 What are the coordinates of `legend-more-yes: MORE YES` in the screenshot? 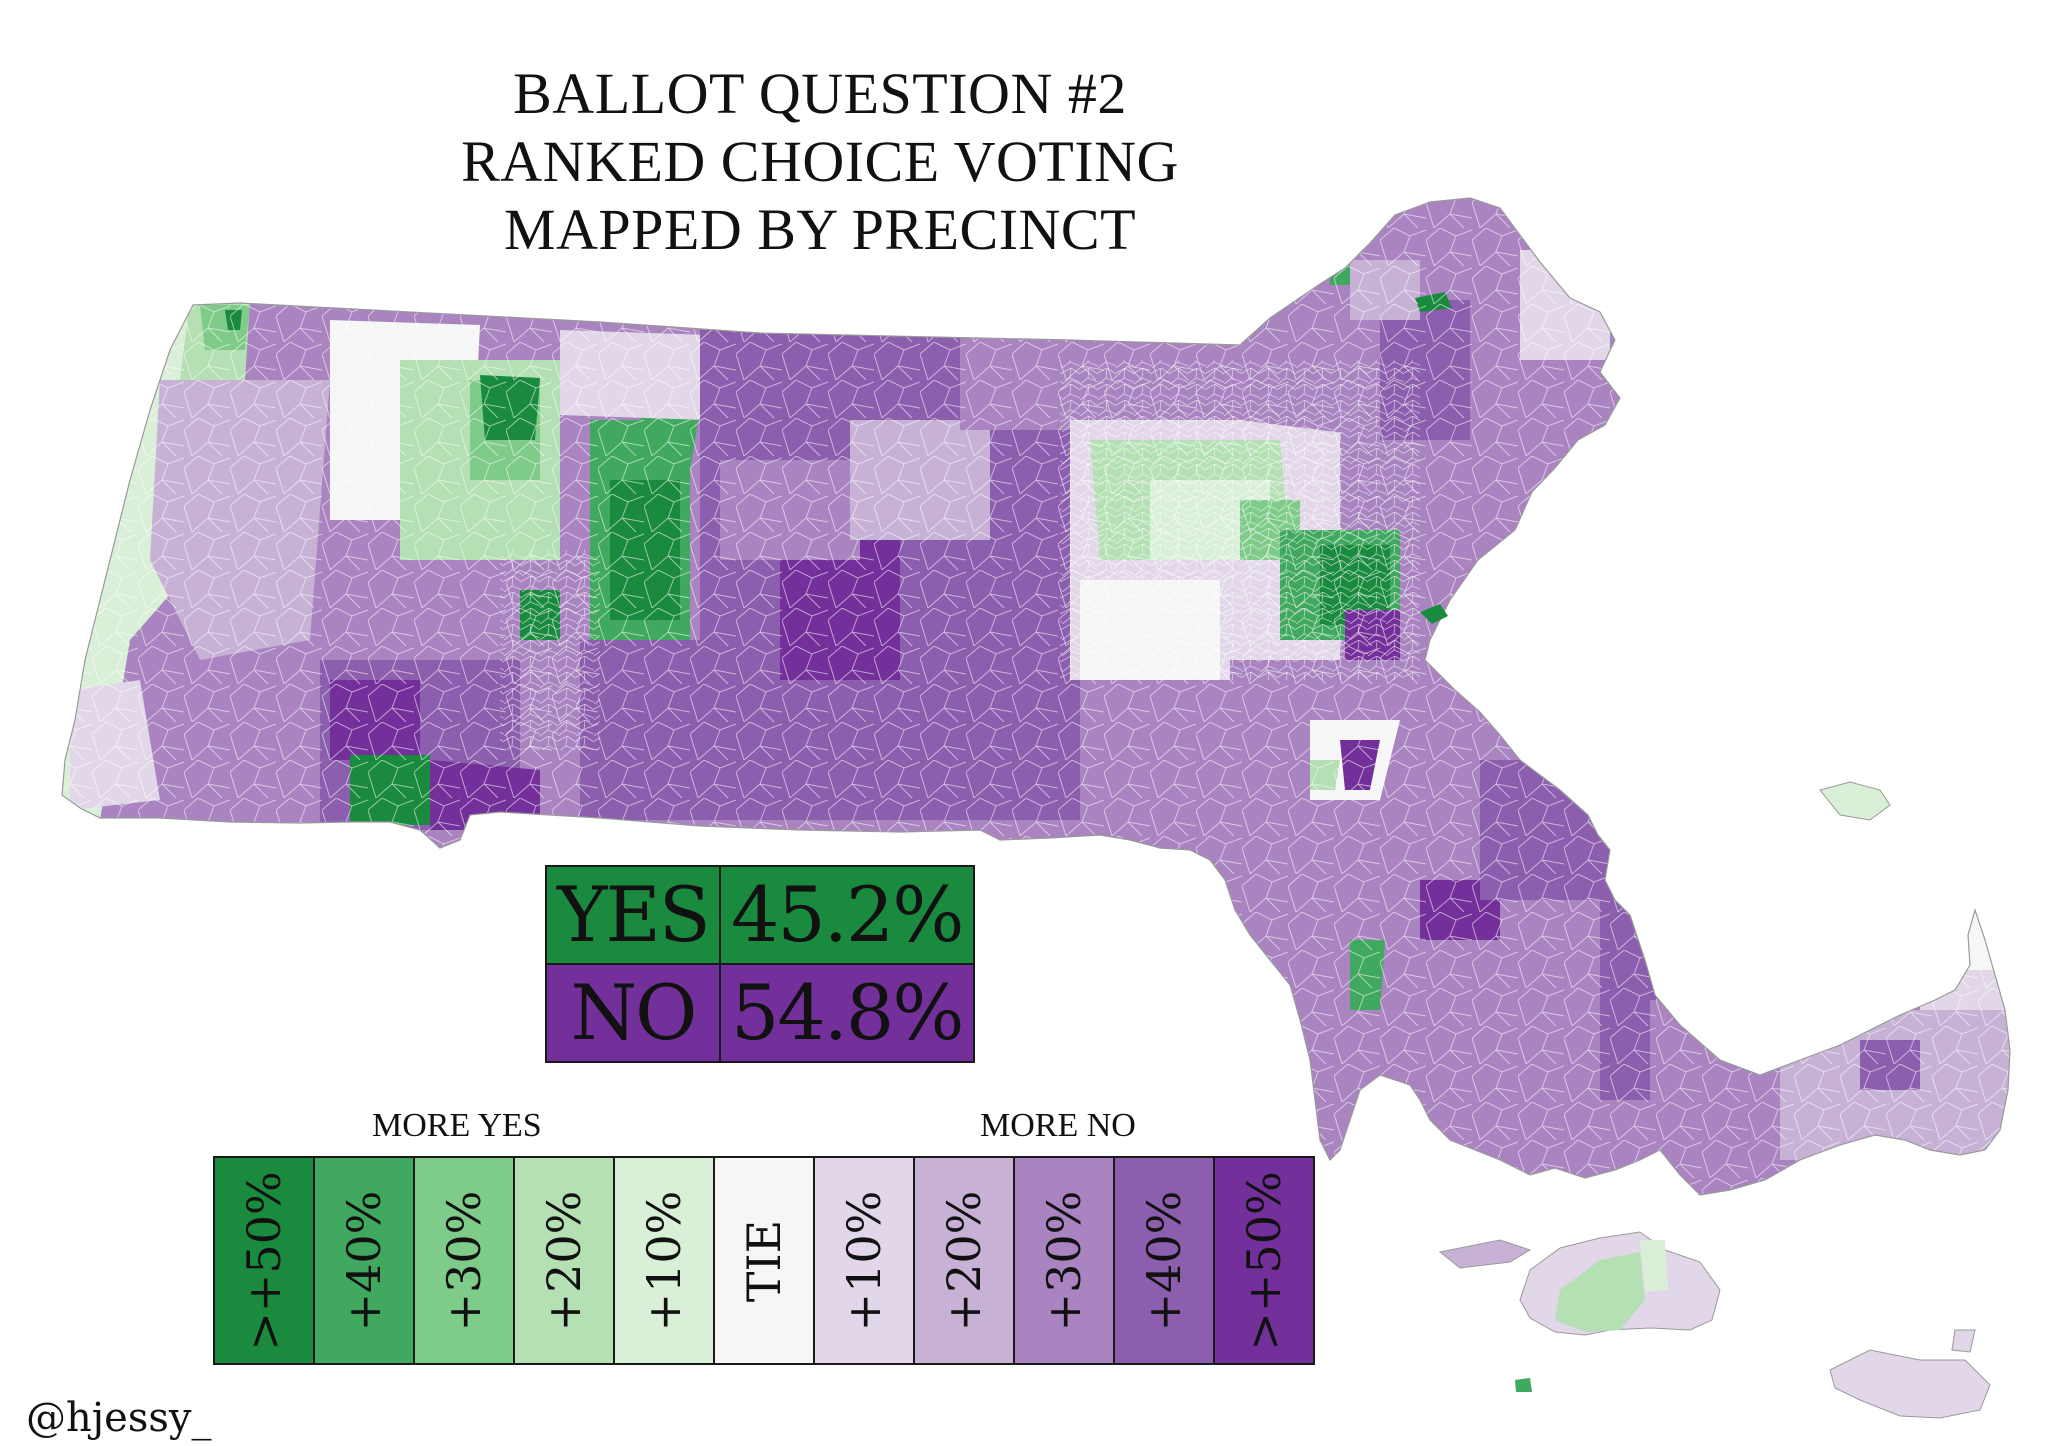 It's located at (457, 1125).